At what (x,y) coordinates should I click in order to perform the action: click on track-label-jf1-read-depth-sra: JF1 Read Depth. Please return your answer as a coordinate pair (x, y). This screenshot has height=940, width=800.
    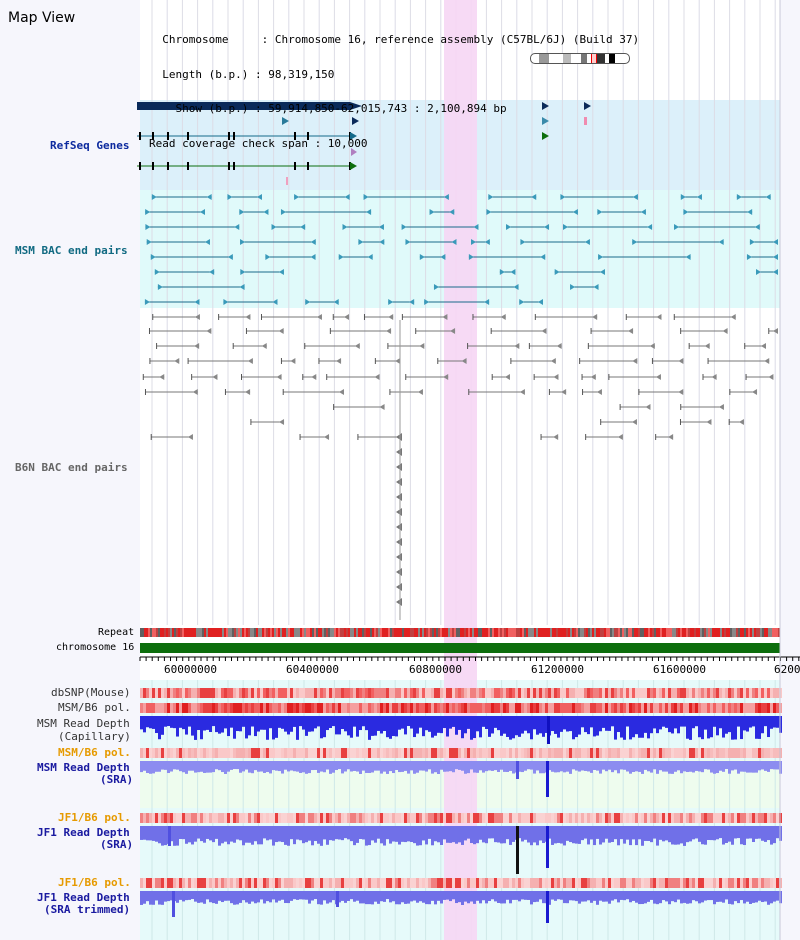
    Looking at the image, I should click on (83, 832).